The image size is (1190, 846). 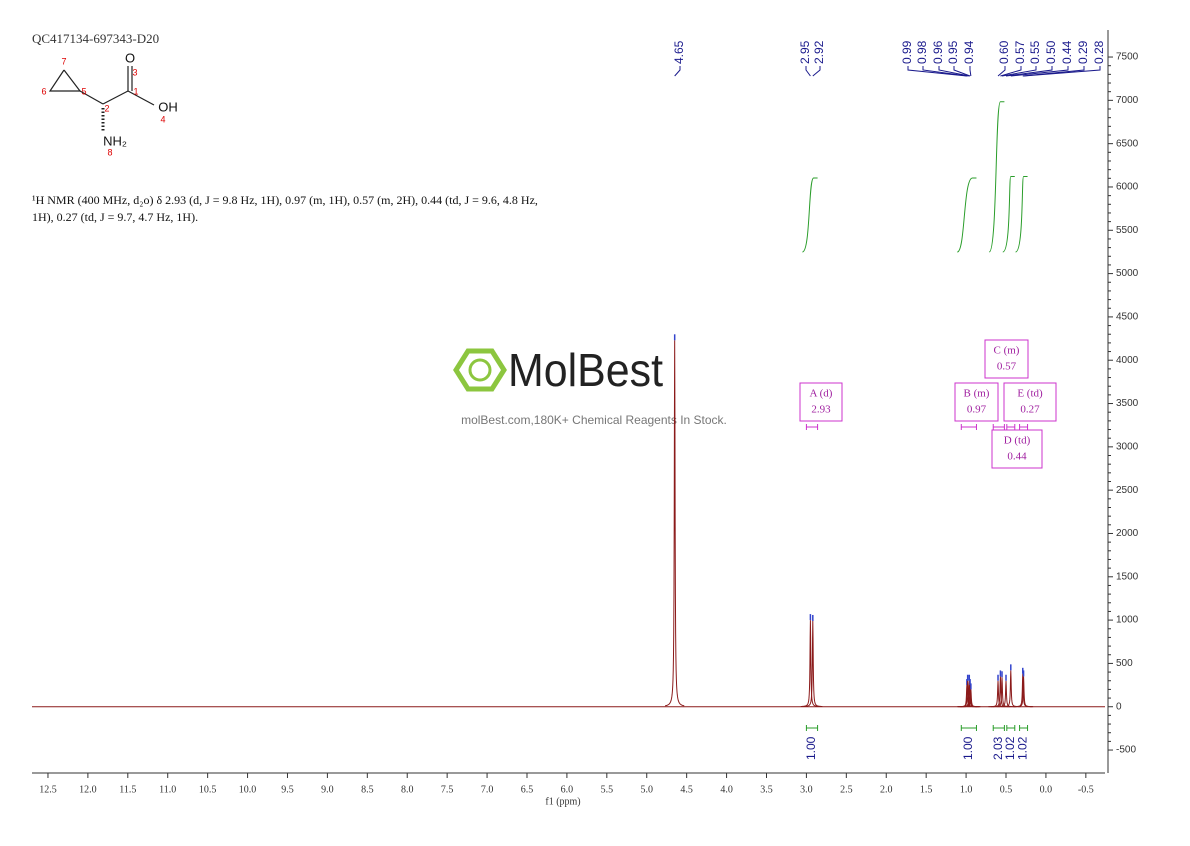 What do you see at coordinates (168, 106) in the screenshot?
I see `atom: OH` at bounding box center [168, 106].